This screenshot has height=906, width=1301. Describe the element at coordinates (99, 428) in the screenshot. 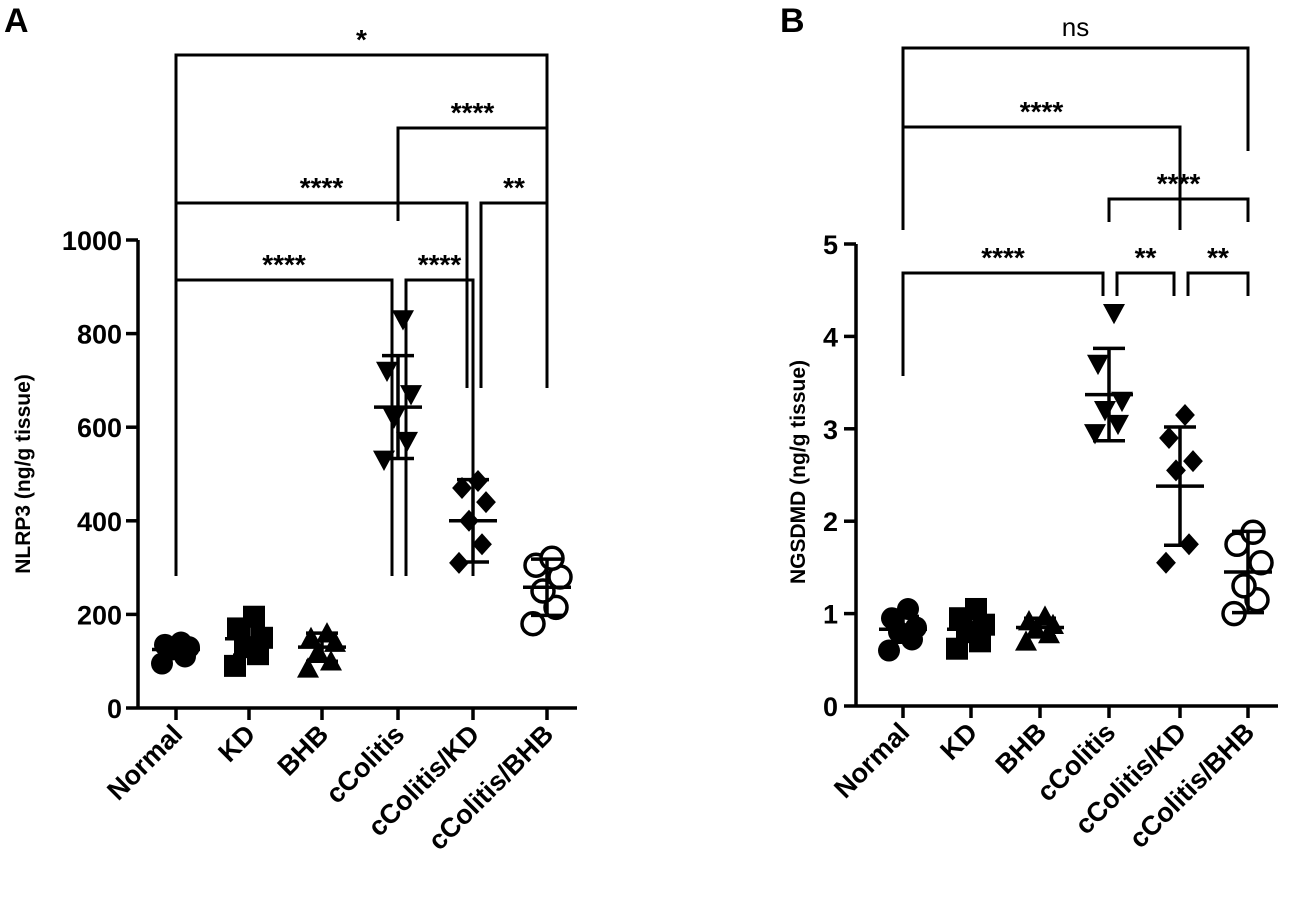

I see `y-tick-label: 600` at that location.